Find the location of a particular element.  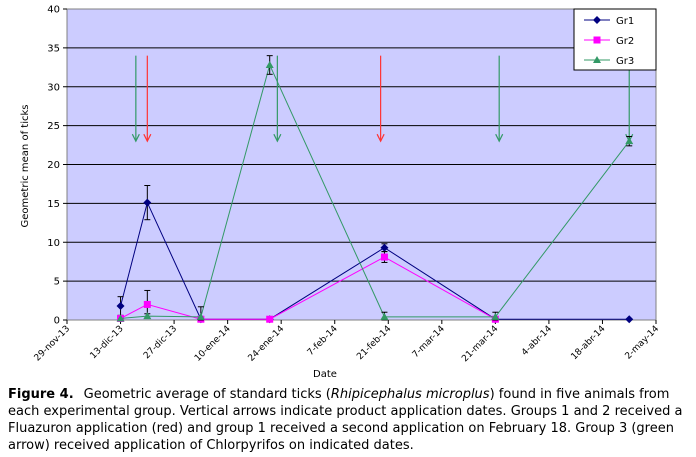

legend-item: Gr2 is located at coordinates (609, 41).